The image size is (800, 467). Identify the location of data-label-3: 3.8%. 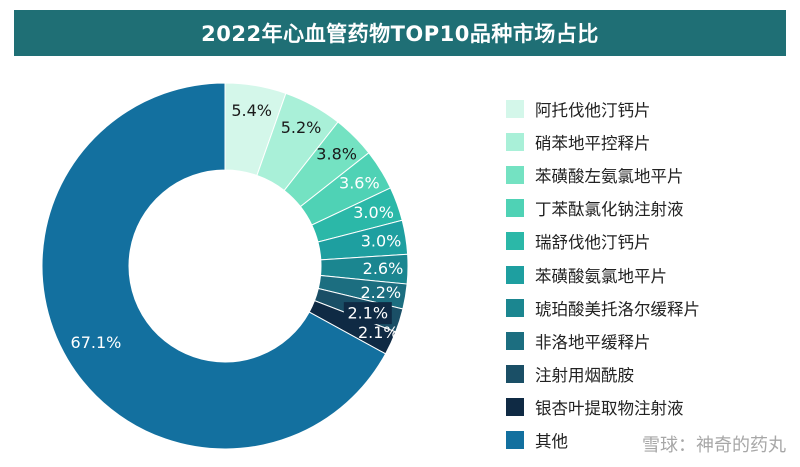
(336, 154).